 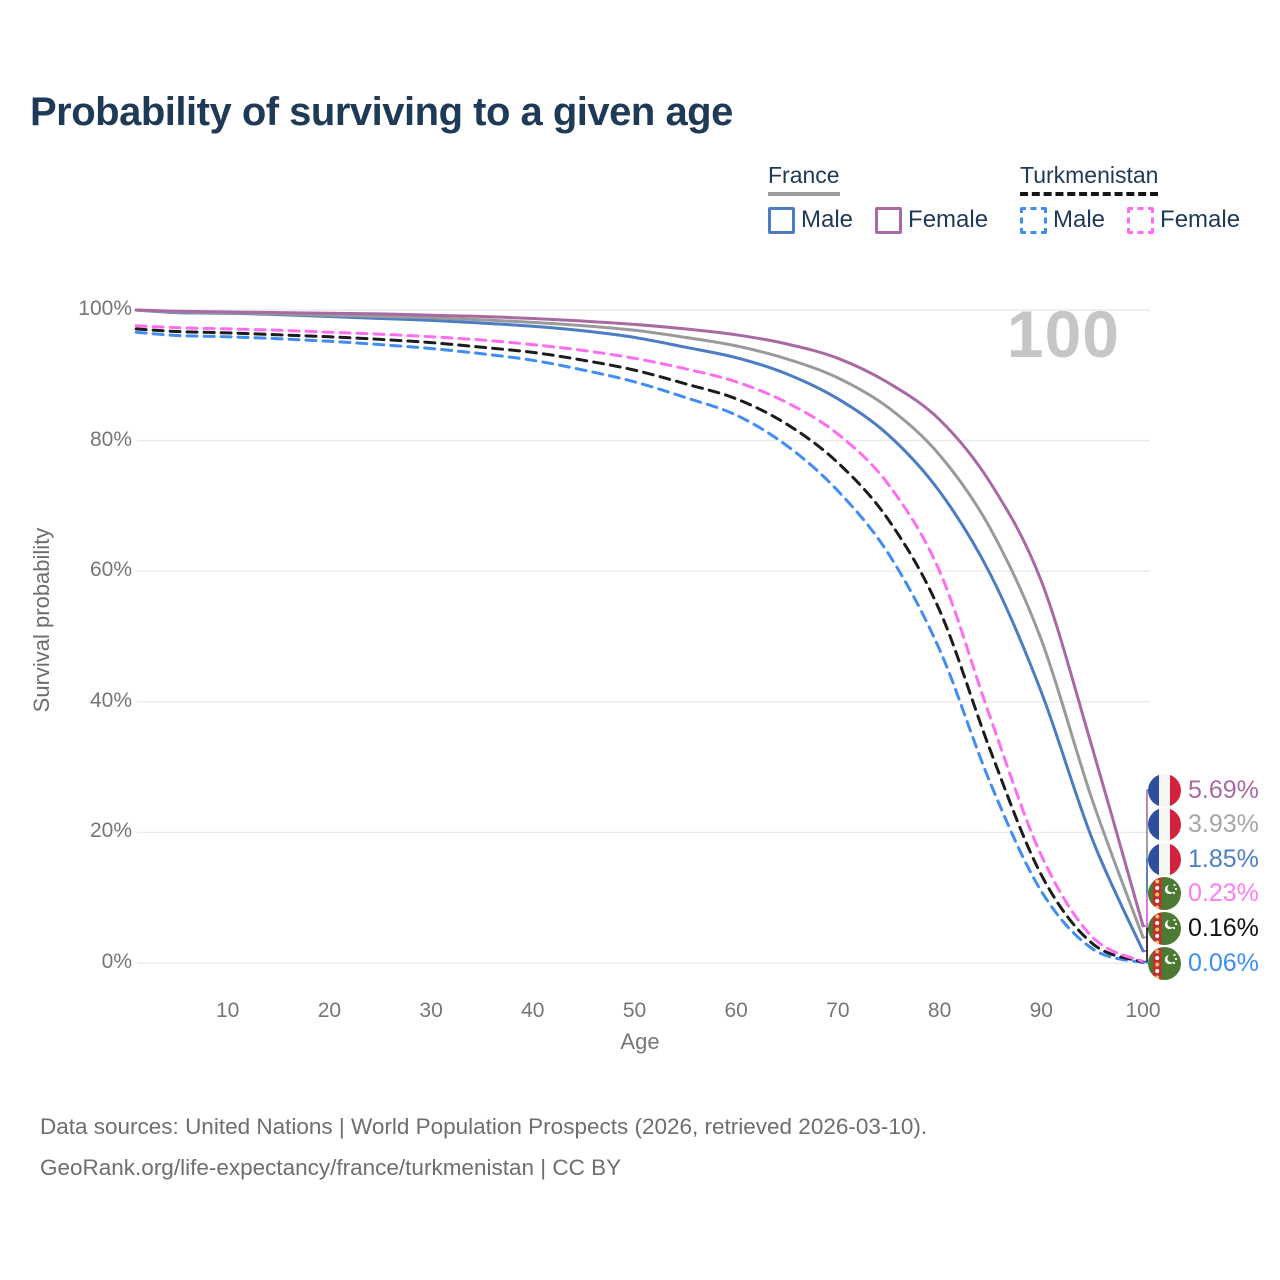 I want to click on x-axis-title: Age, so click(x=640, y=1041).